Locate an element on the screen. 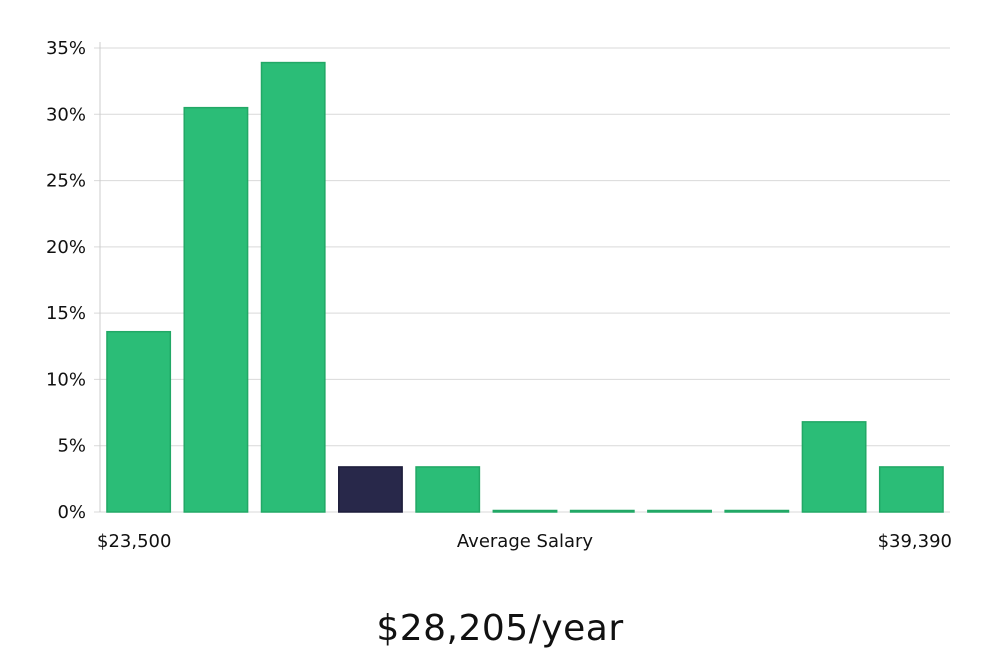 The width and height of the screenshot is (1000, 660). y-axis-ticks: 0% 5% 10% 15% 20% 25% 30% 35% is located at coordinates (66, 280).